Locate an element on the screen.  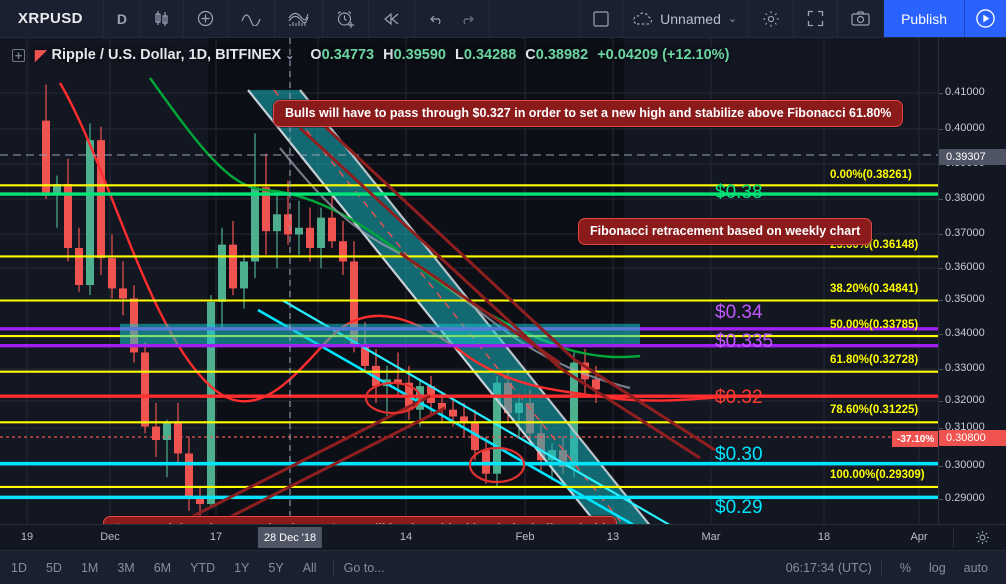
camera-icon is located at coordinates (860, 18).